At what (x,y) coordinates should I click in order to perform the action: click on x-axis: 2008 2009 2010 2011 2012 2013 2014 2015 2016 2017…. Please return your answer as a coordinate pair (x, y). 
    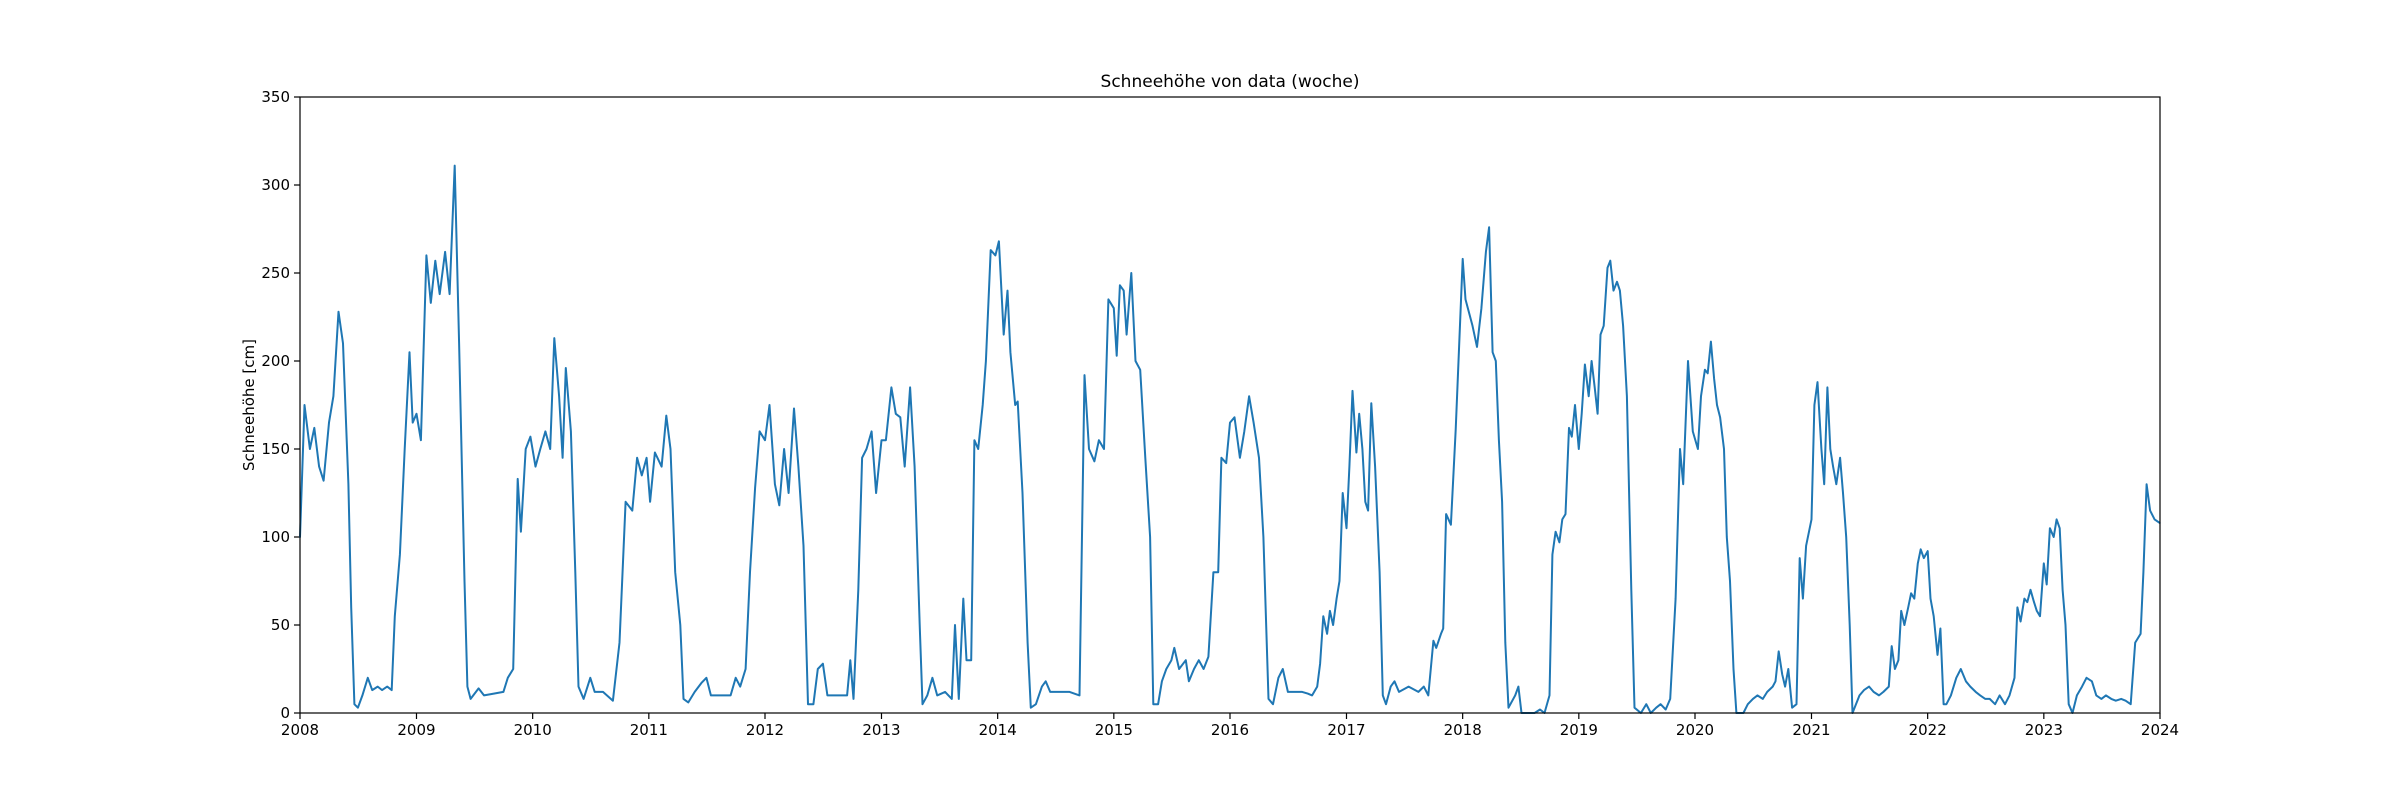
    Looking at the image, I should click on (1230, 726).